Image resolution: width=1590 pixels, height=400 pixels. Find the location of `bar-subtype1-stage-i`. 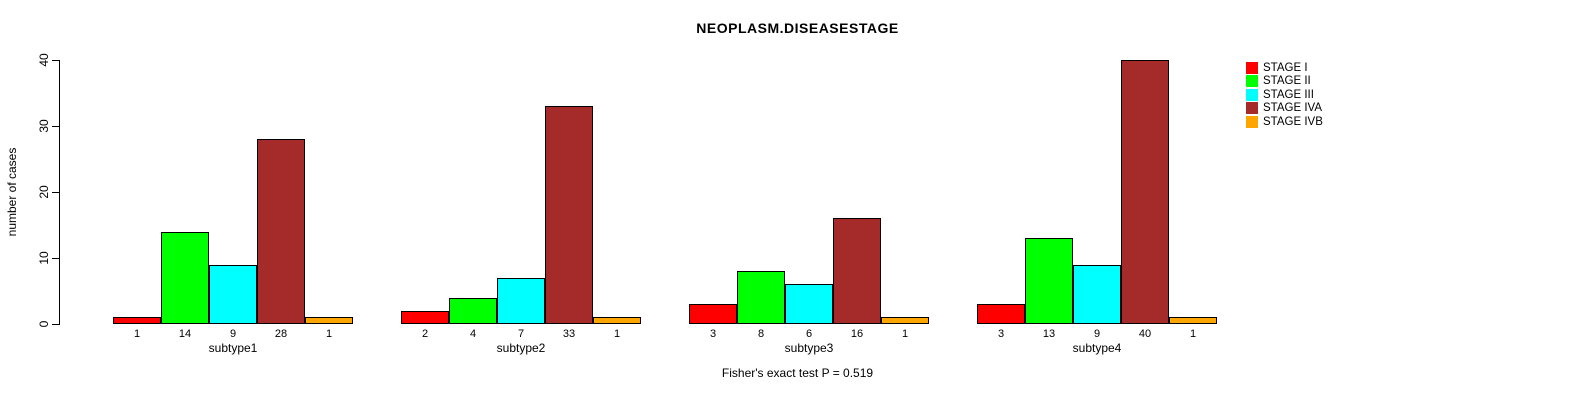

bar-subtype1-stage-i is located at coordinates (137, 320).